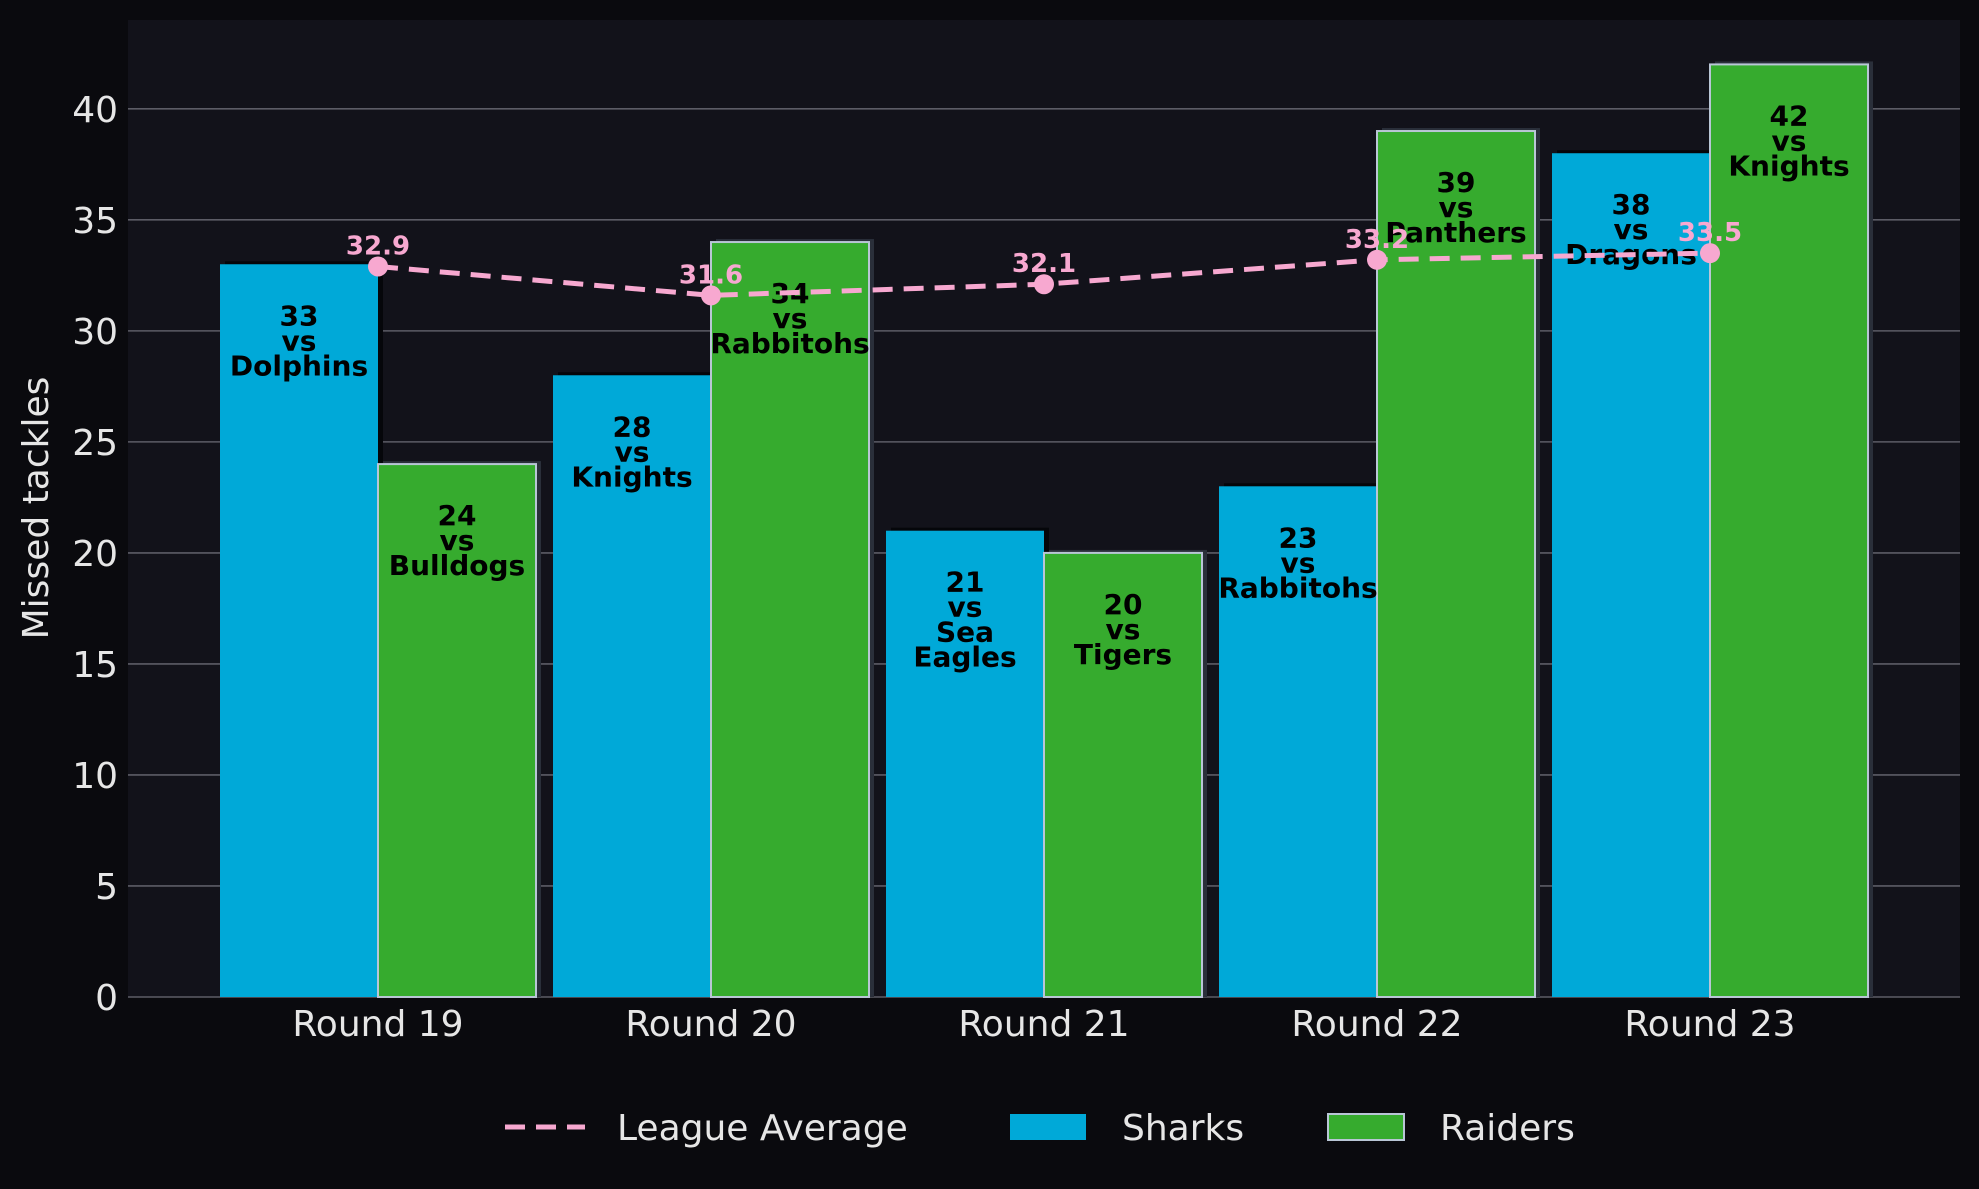 The width and height of the screenshot is (1979, 1189). Describe the element at coordinates (36, 508) in the screenshot. I see `y-axis-label: Missed tackles` at that location.